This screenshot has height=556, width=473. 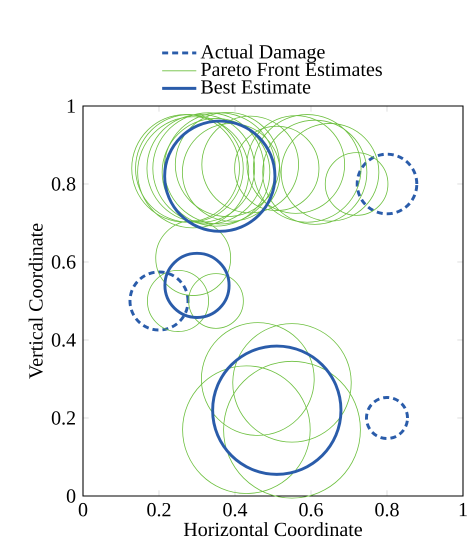 What do you see at coordinates (387, 509) in the screenshot?
I see `x-tick-label: 0.8` at bounding box center [387, 509].